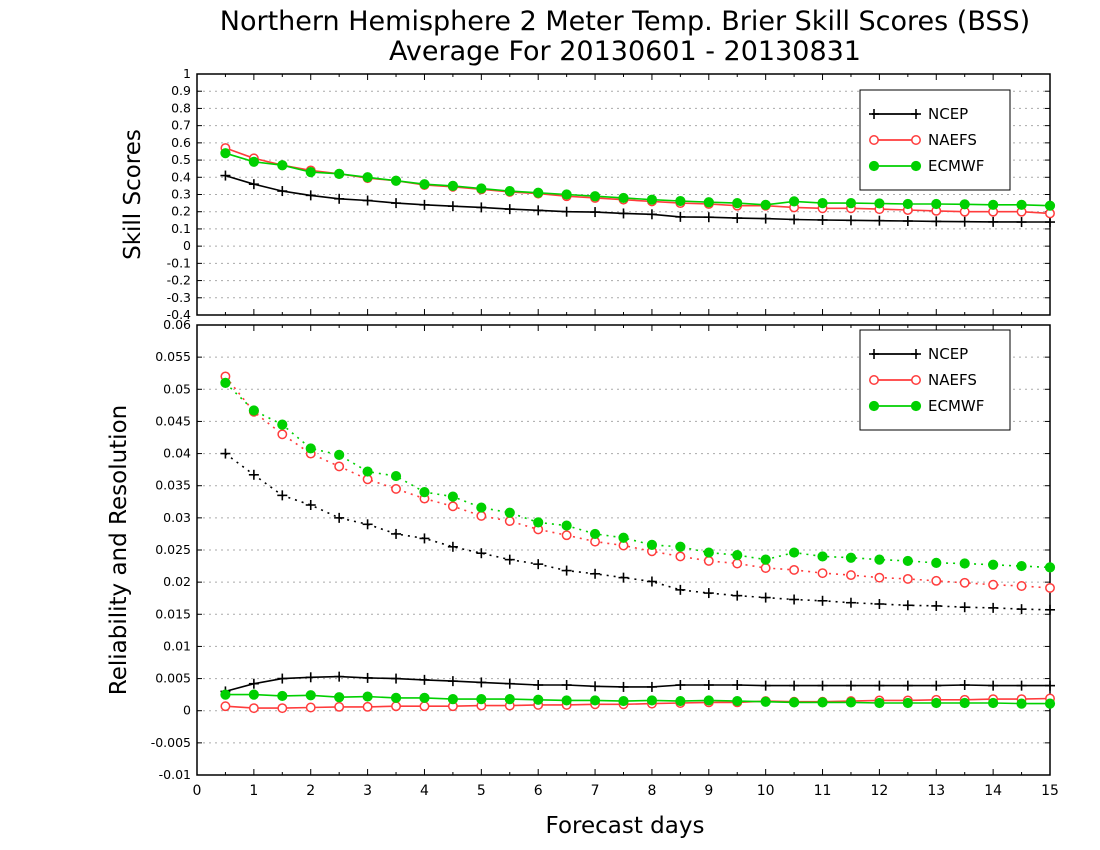 This screenshot has height=850, width=1100. What do you see at coordinates (918, 354) in the screenshot?
I see `legend-entry-ncep: NCEP` at bounding box center [918, 354].